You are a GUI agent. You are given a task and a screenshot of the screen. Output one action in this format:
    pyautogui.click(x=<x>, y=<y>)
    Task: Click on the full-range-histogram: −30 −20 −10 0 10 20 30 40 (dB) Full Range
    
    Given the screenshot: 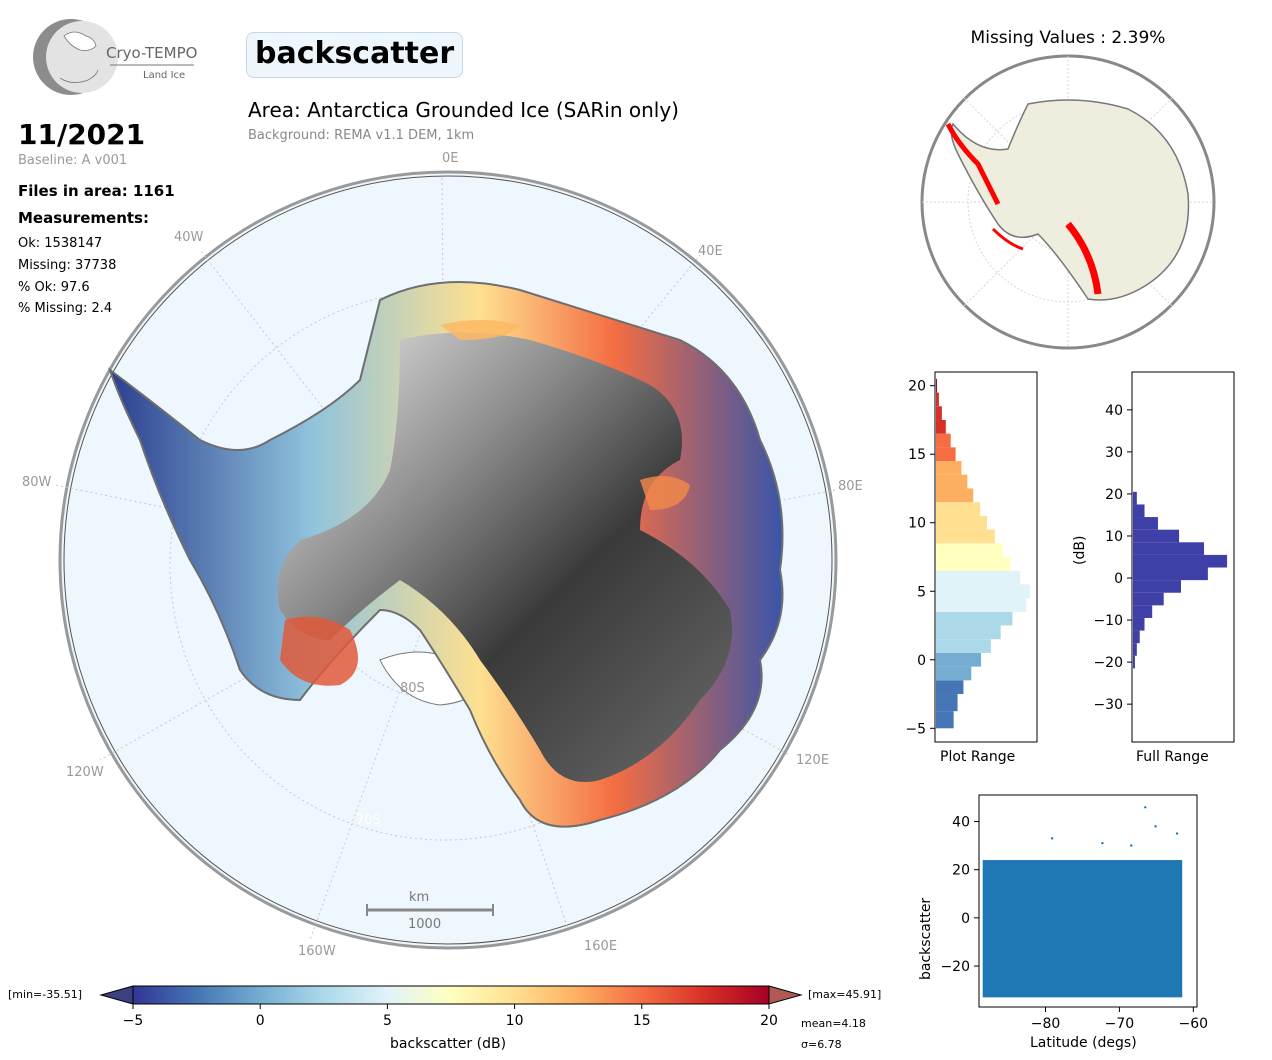 What is the action you would take?
    pyautogui.click(x=1153, y=568)
    